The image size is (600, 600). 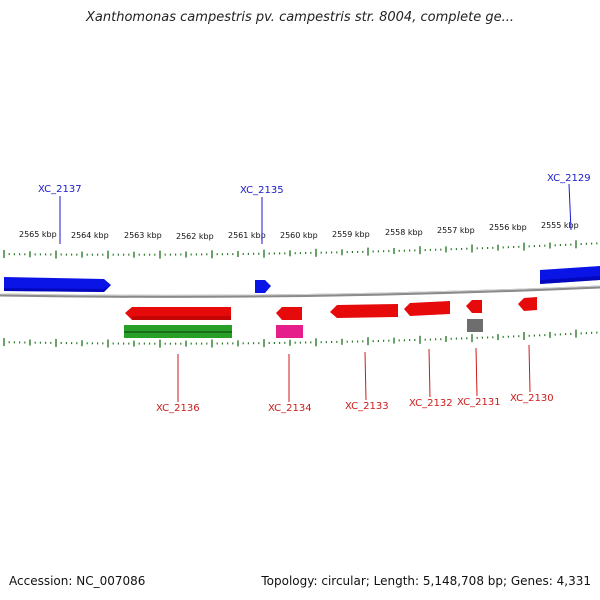 I want to click on label-xc-2131: XC_2131, so click(x=479, y=402).